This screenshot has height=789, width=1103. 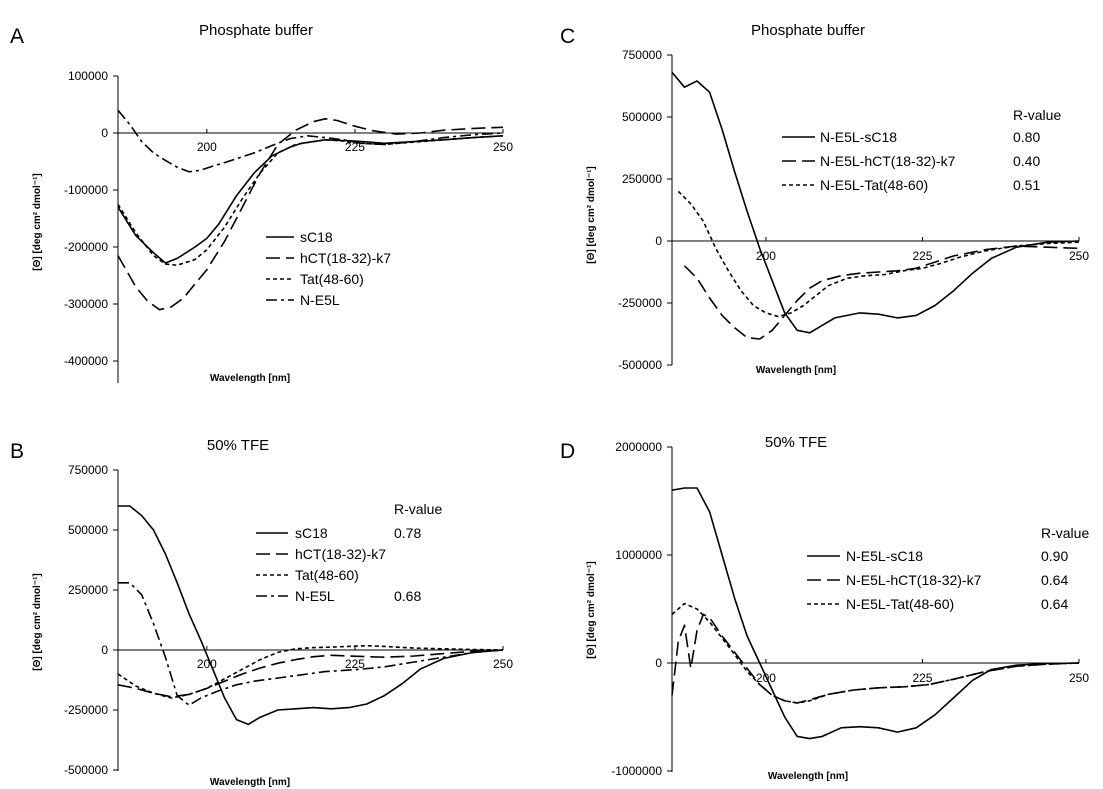 I want to click on y-tick-label: -400000, so click(x=86, y=361).